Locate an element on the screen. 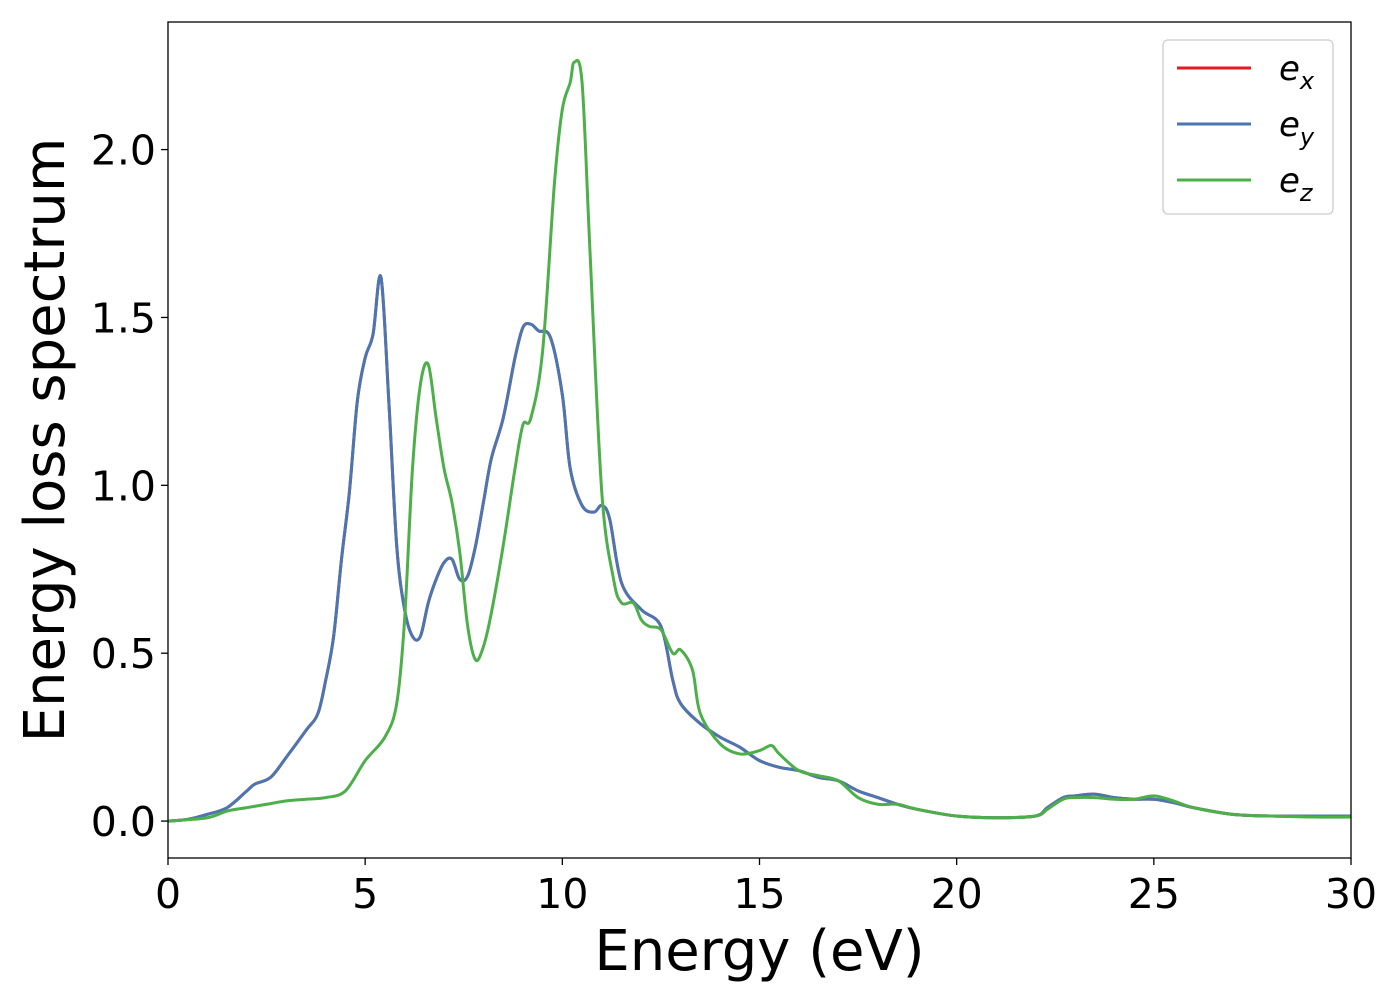  x-tick-label: 10 is located at coordinates (562, 894).